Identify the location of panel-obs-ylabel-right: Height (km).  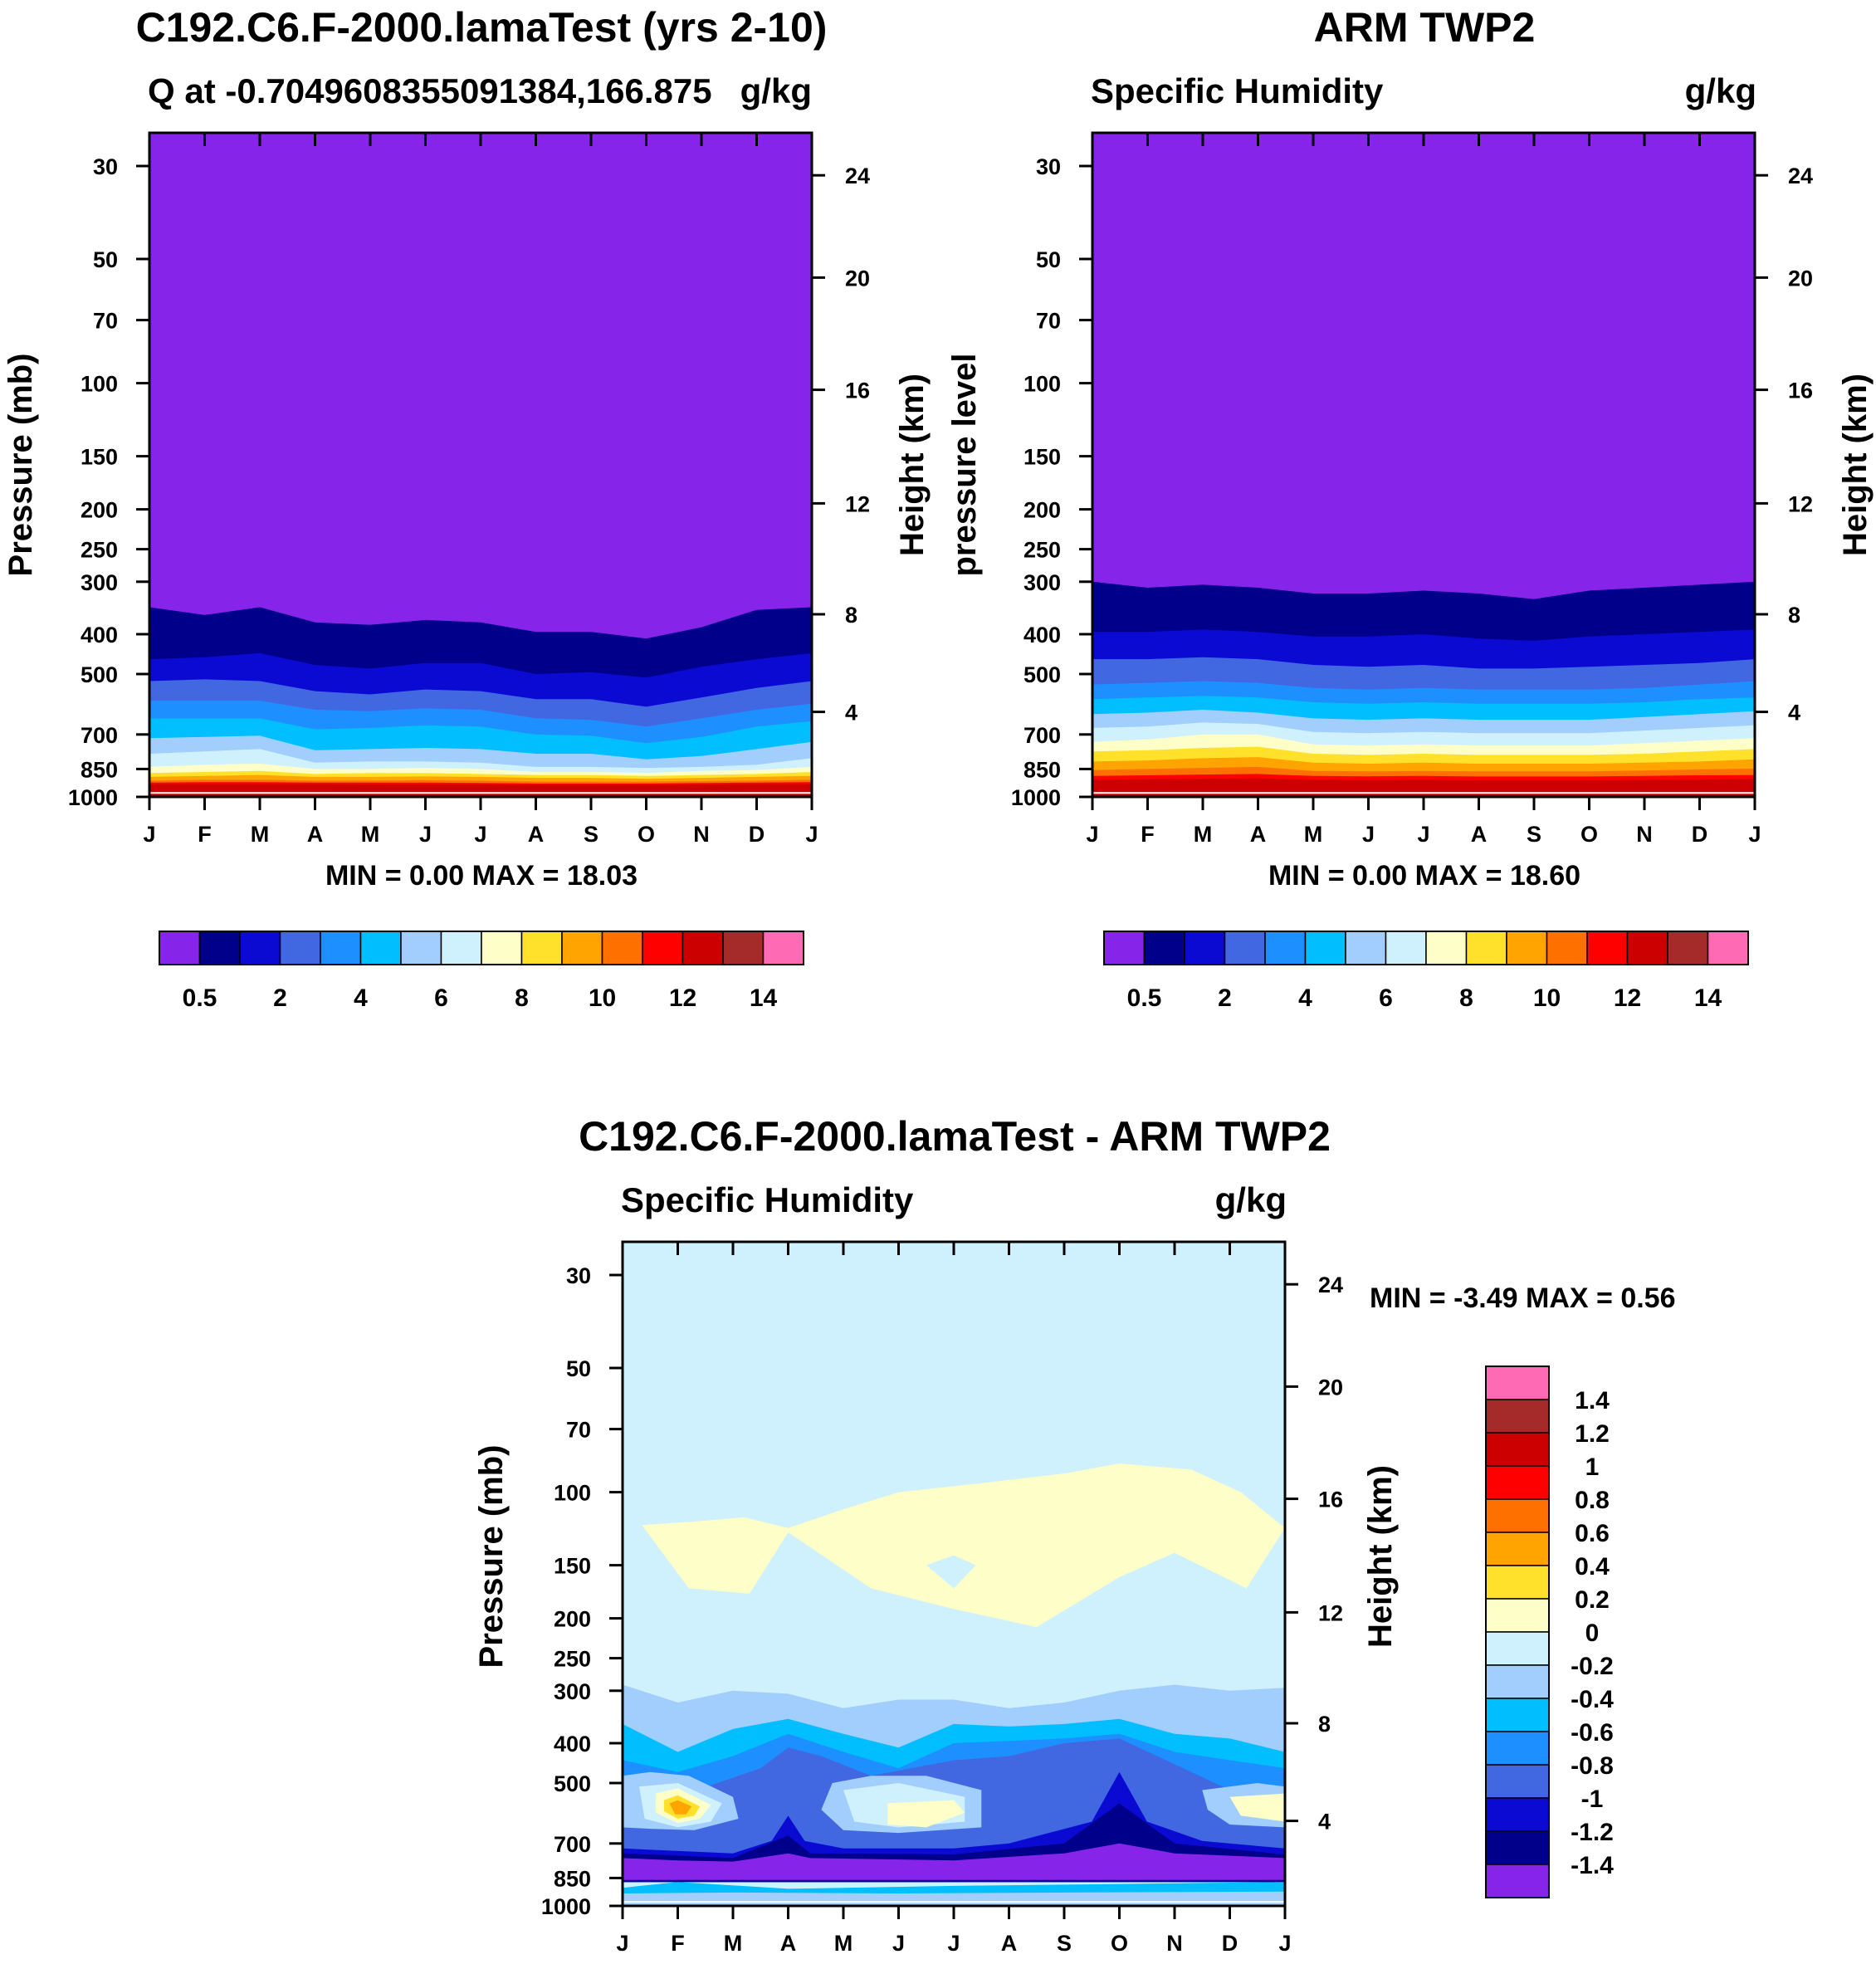
(1855, 465).